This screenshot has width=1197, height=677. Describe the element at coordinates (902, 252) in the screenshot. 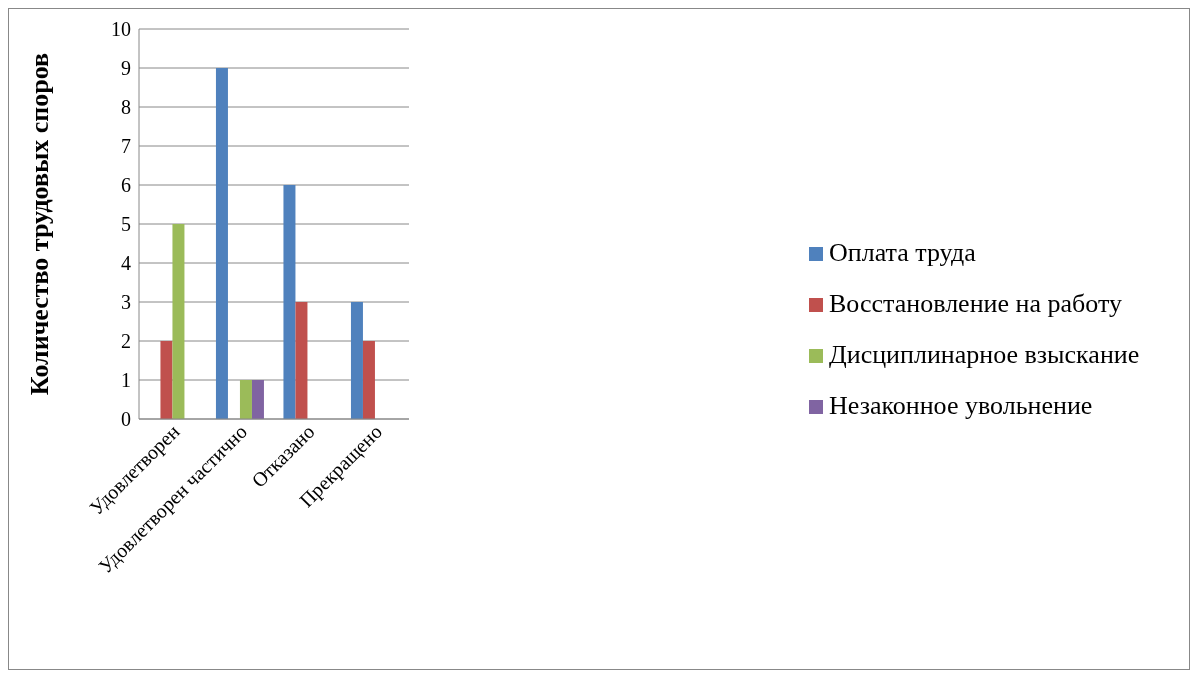

I see `legend-label: Оплата труда` at that location.